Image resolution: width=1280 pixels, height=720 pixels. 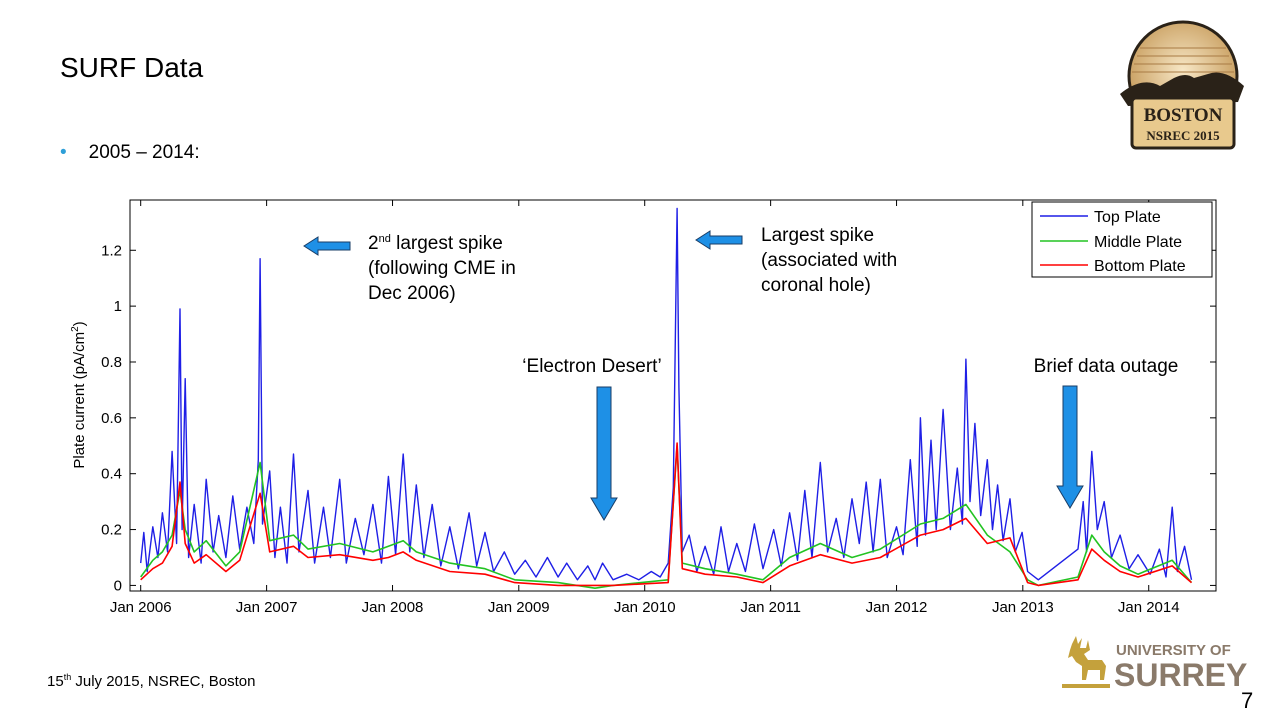 What do you see at coordinates (1183, 135) in the screenshot?
I see `nsrec-logo-text: NSREC 2015` at bounding box center [1183, 135].